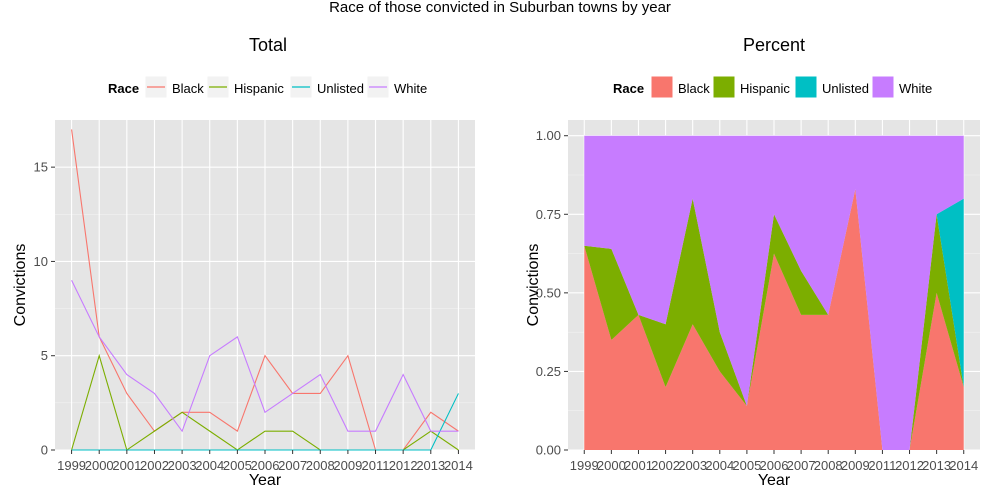 This screenshot has width=1000, height=500. Describe the element at coordinates (774, 45) in the screenshot. I see `panel-title: Percent` at that location.